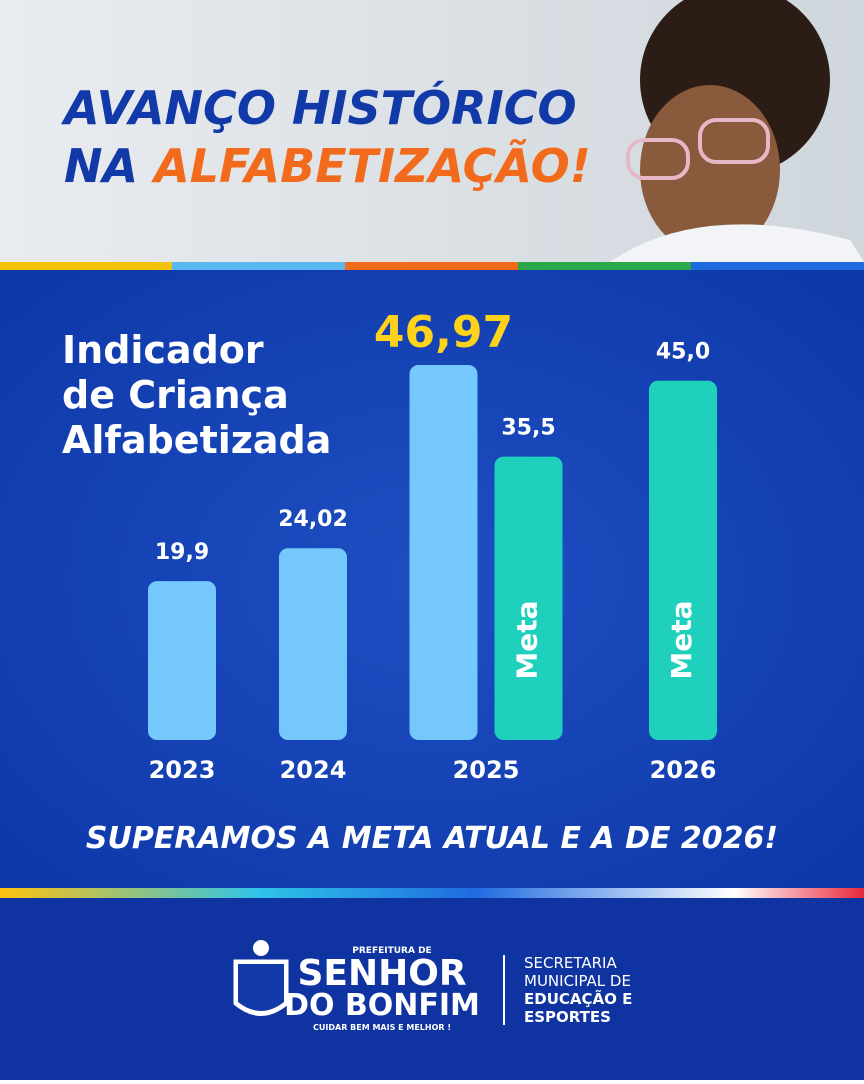 This screenshot has height=1084, width=864. What do you see at coordinates (432, 266) in the screenshot?
I see `color-stripe` at bounding box center [432, 266].